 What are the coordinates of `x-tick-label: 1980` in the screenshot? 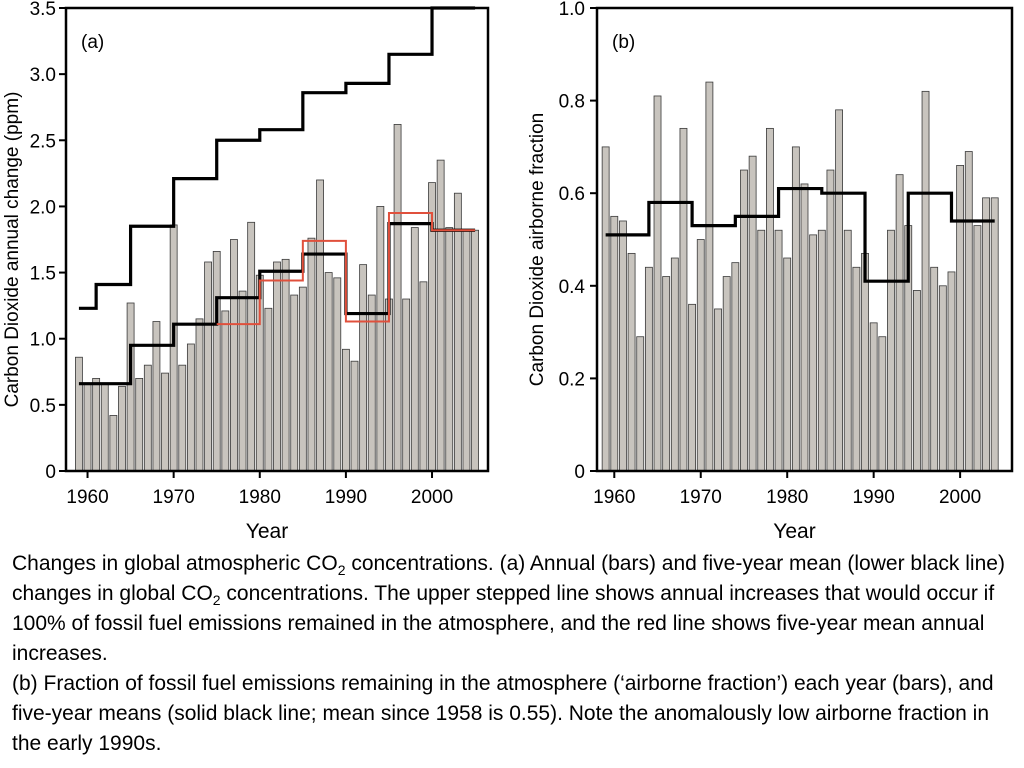 It's located at (260, 497).